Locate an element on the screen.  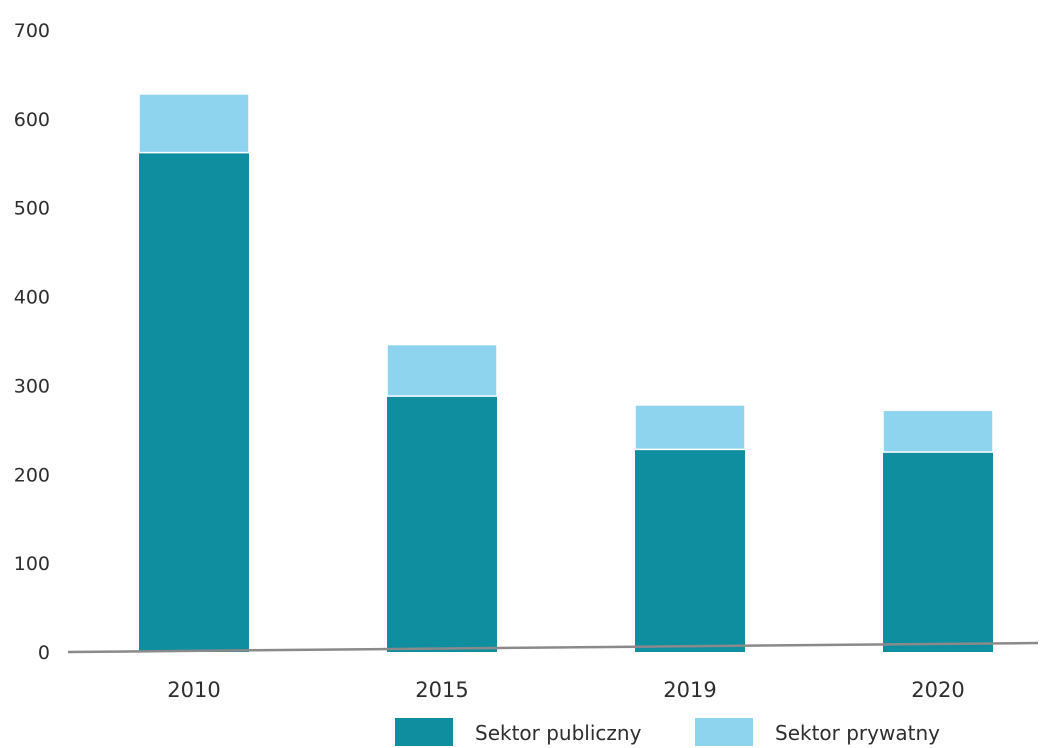
y-tick-label: 700 is located at coordinates (32, 31).